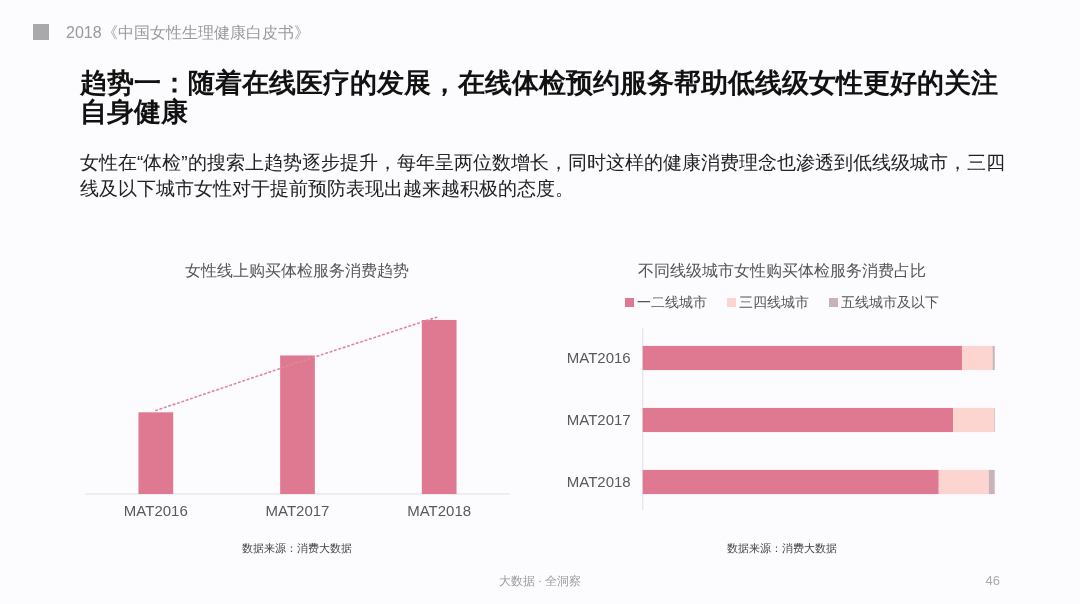  Describe the element at coordinates (672, 302) in the screenshot. I see `legend-label: 一二线城市` at that location.